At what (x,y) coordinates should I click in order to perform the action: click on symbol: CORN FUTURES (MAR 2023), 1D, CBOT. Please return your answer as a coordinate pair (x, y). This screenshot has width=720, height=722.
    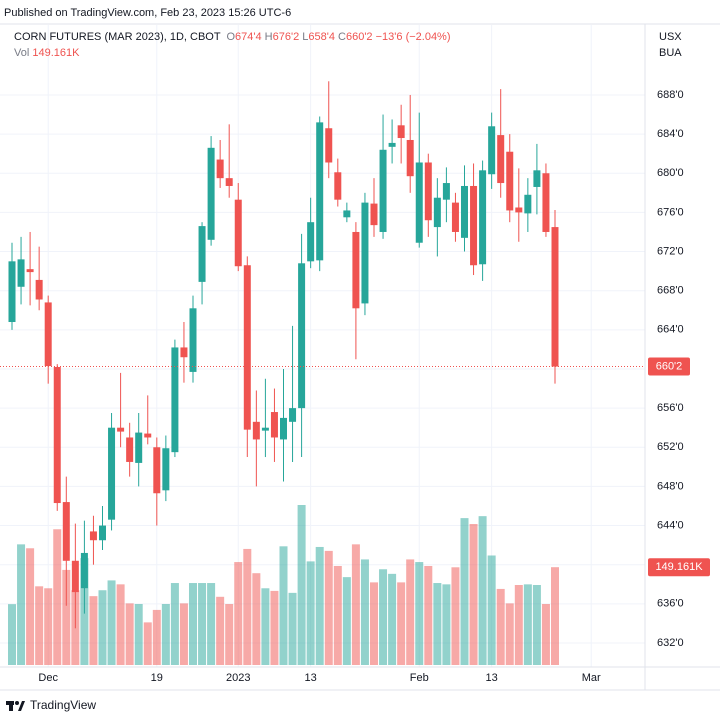
    Looking at the image, I should click on (117, 37).